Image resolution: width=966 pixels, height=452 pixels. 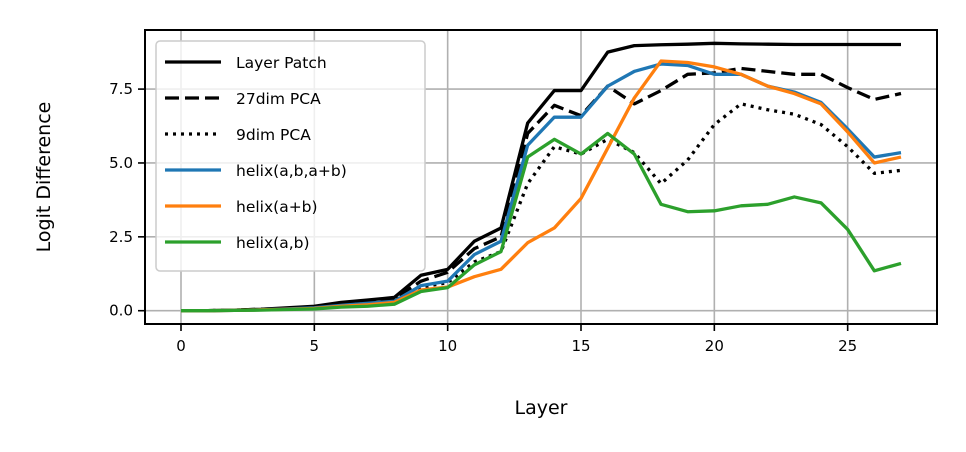 What do you see at coordinates (273, 243) in the screenshot?
I see `legend-label: helix(a,b)` at bounding box center [273, 243].